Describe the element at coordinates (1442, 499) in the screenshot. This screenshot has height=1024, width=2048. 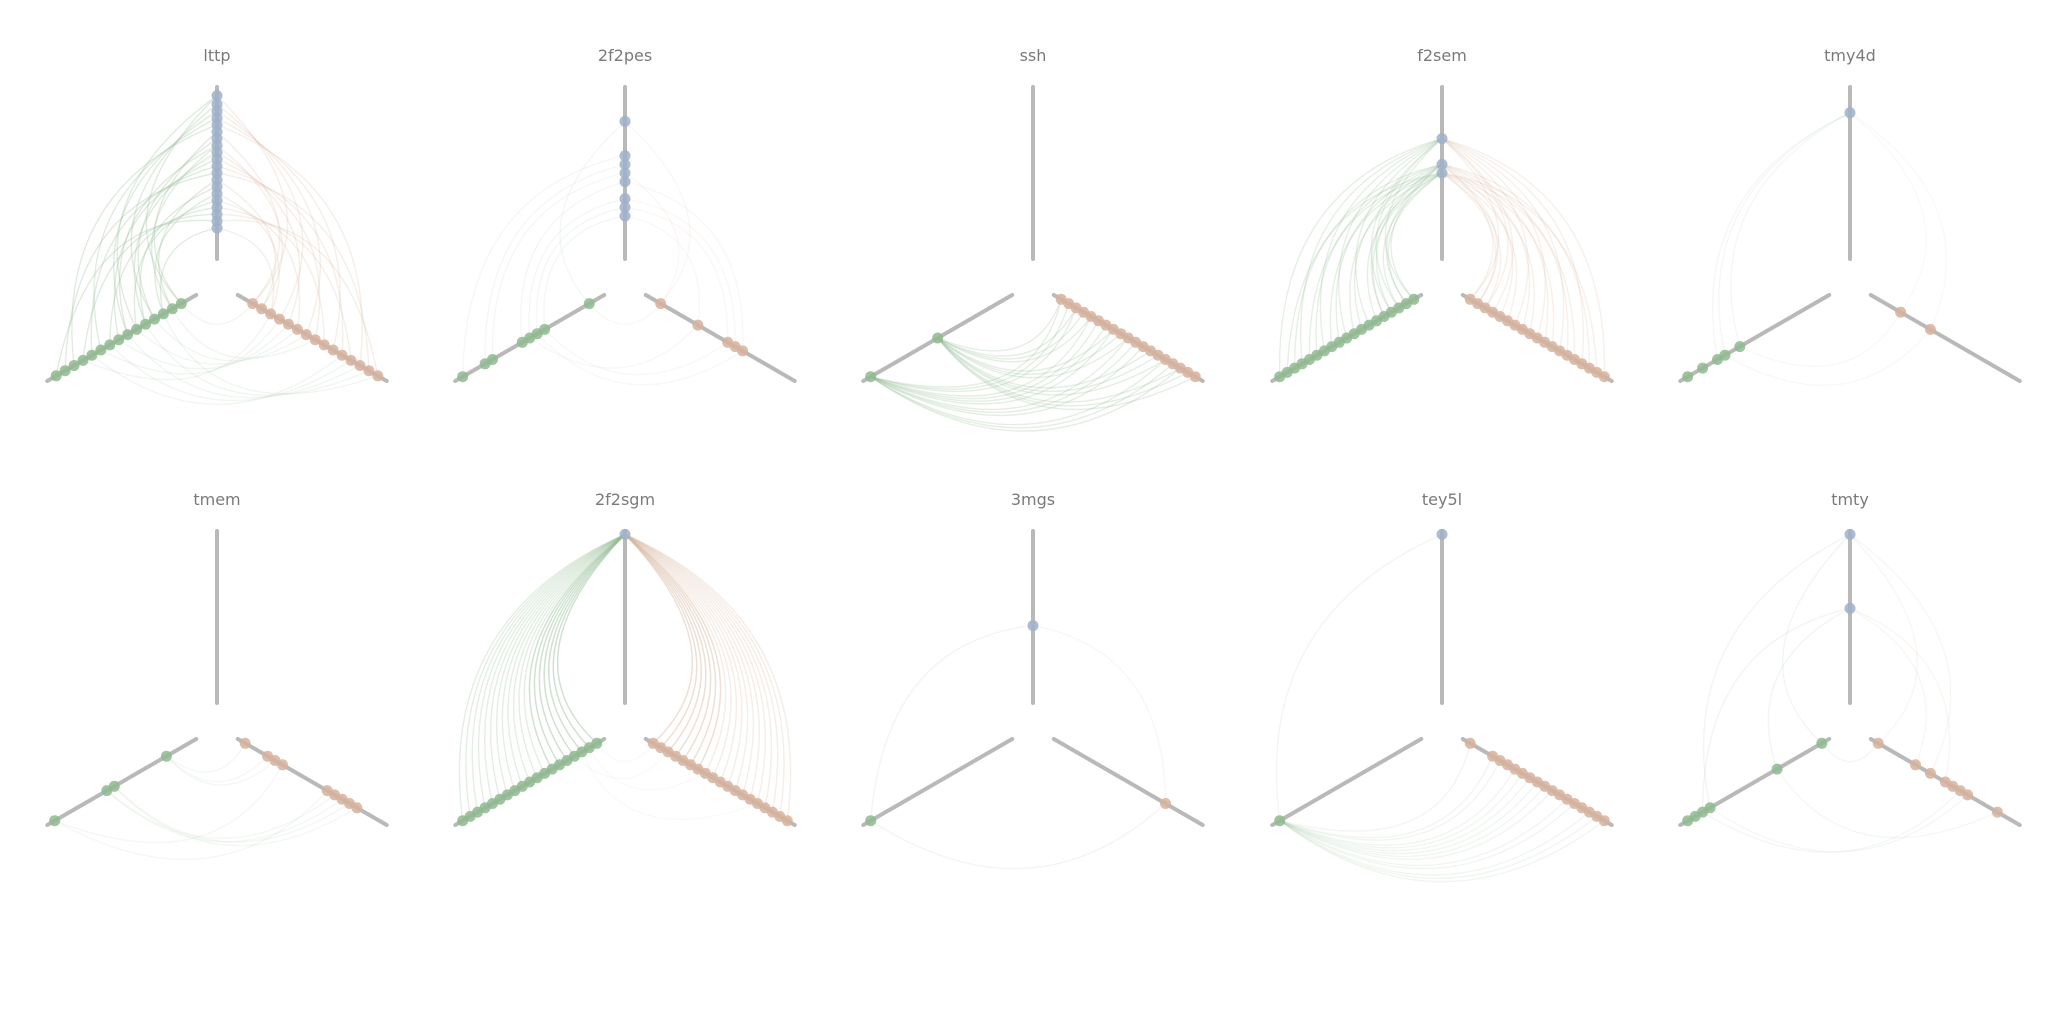
I see `panel-title: tey5l` at that location.